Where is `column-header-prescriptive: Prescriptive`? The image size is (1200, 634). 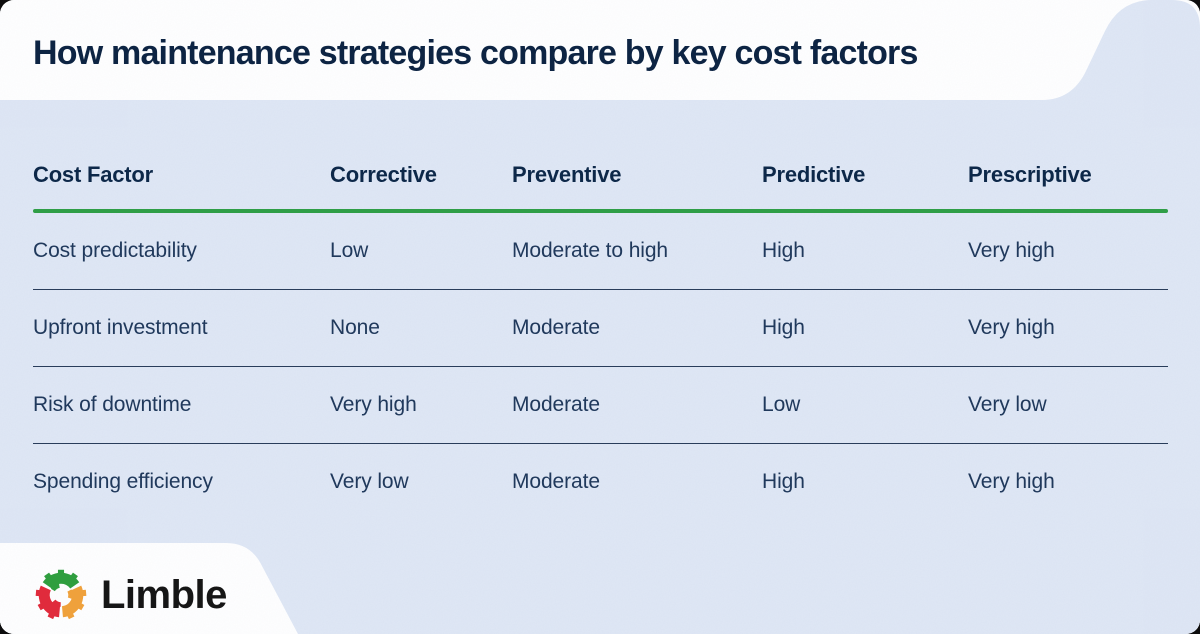 column-header-prescriptive: Prescriptive is located at coordinates (1030, 174).